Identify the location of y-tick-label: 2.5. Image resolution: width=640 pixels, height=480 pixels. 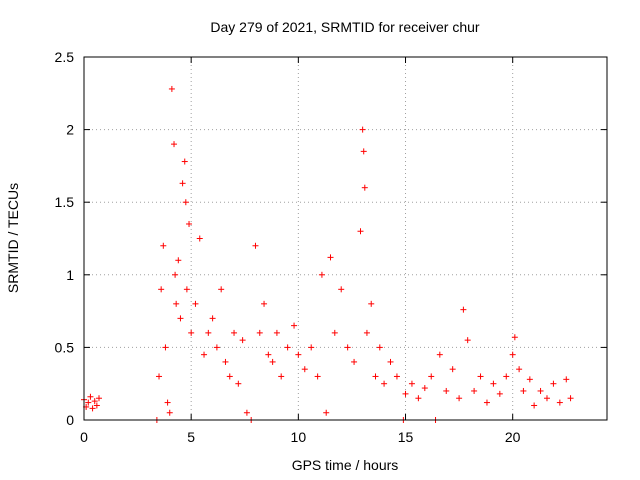
(65, 57).